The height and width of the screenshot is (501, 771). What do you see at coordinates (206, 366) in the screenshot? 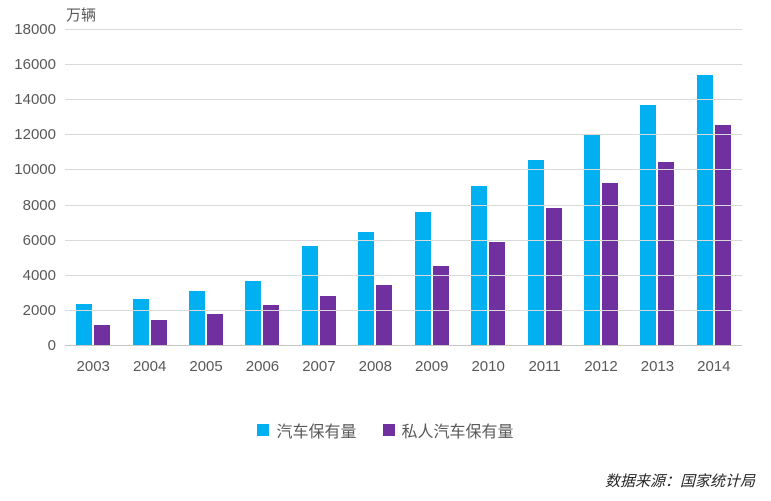
I see `x-tick-label-2005: 2005` at bounding box center [206, 366].